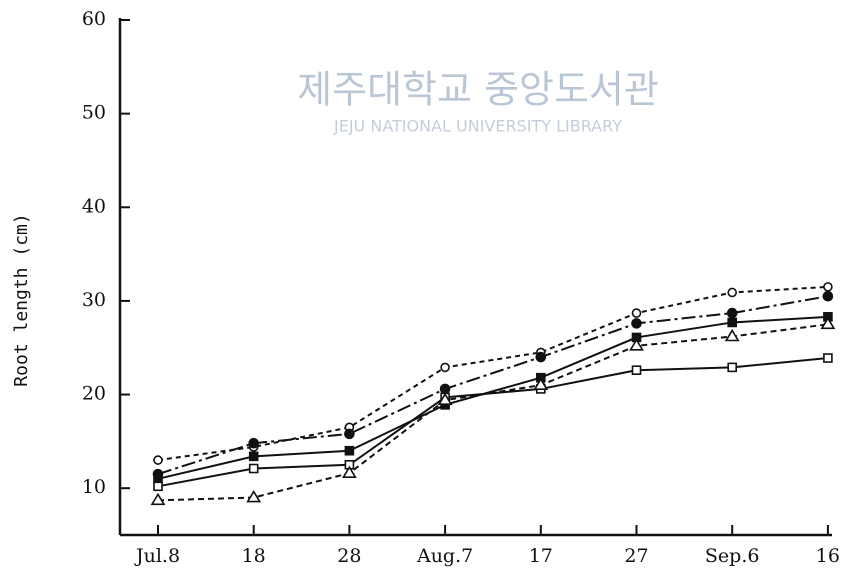  What do you see at coordinates (477, 126) in the screenshot?
I see `watermark: JEJU NATIONAL UNIVERSITY LIBRARY` at bounding box center [477, 126].